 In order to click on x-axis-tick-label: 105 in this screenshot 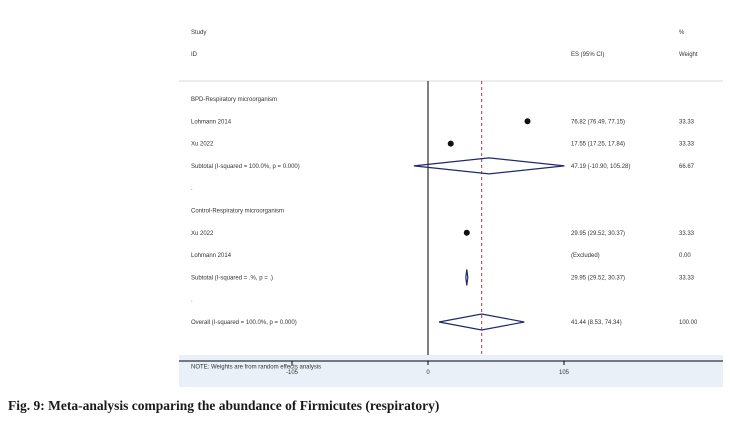, I will do `click(564, 373)`.